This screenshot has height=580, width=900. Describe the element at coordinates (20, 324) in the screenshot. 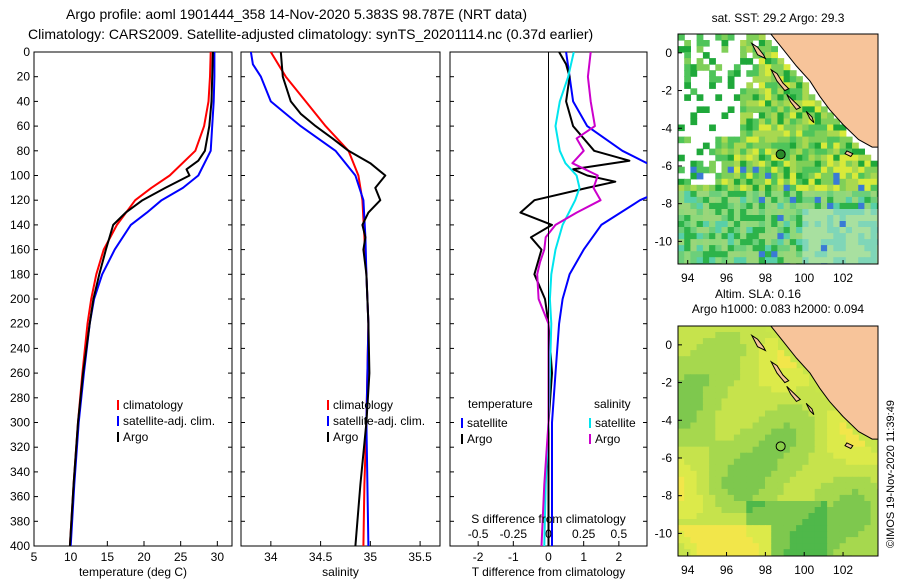

I see `y-tick-label: 220` at that location.